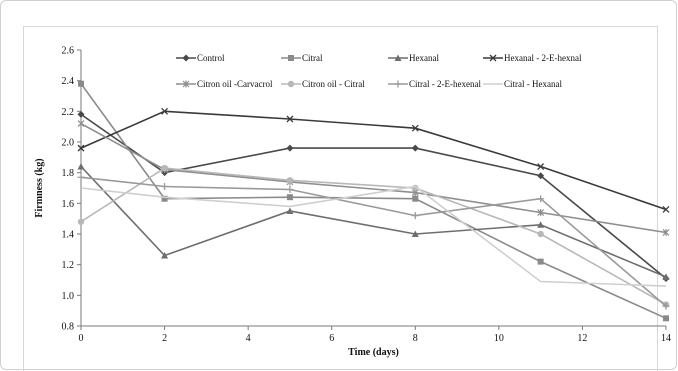  Describe the element at coordinates (68, 204) in the screenshot. I see `y-tick-label: 1.6` at that location.